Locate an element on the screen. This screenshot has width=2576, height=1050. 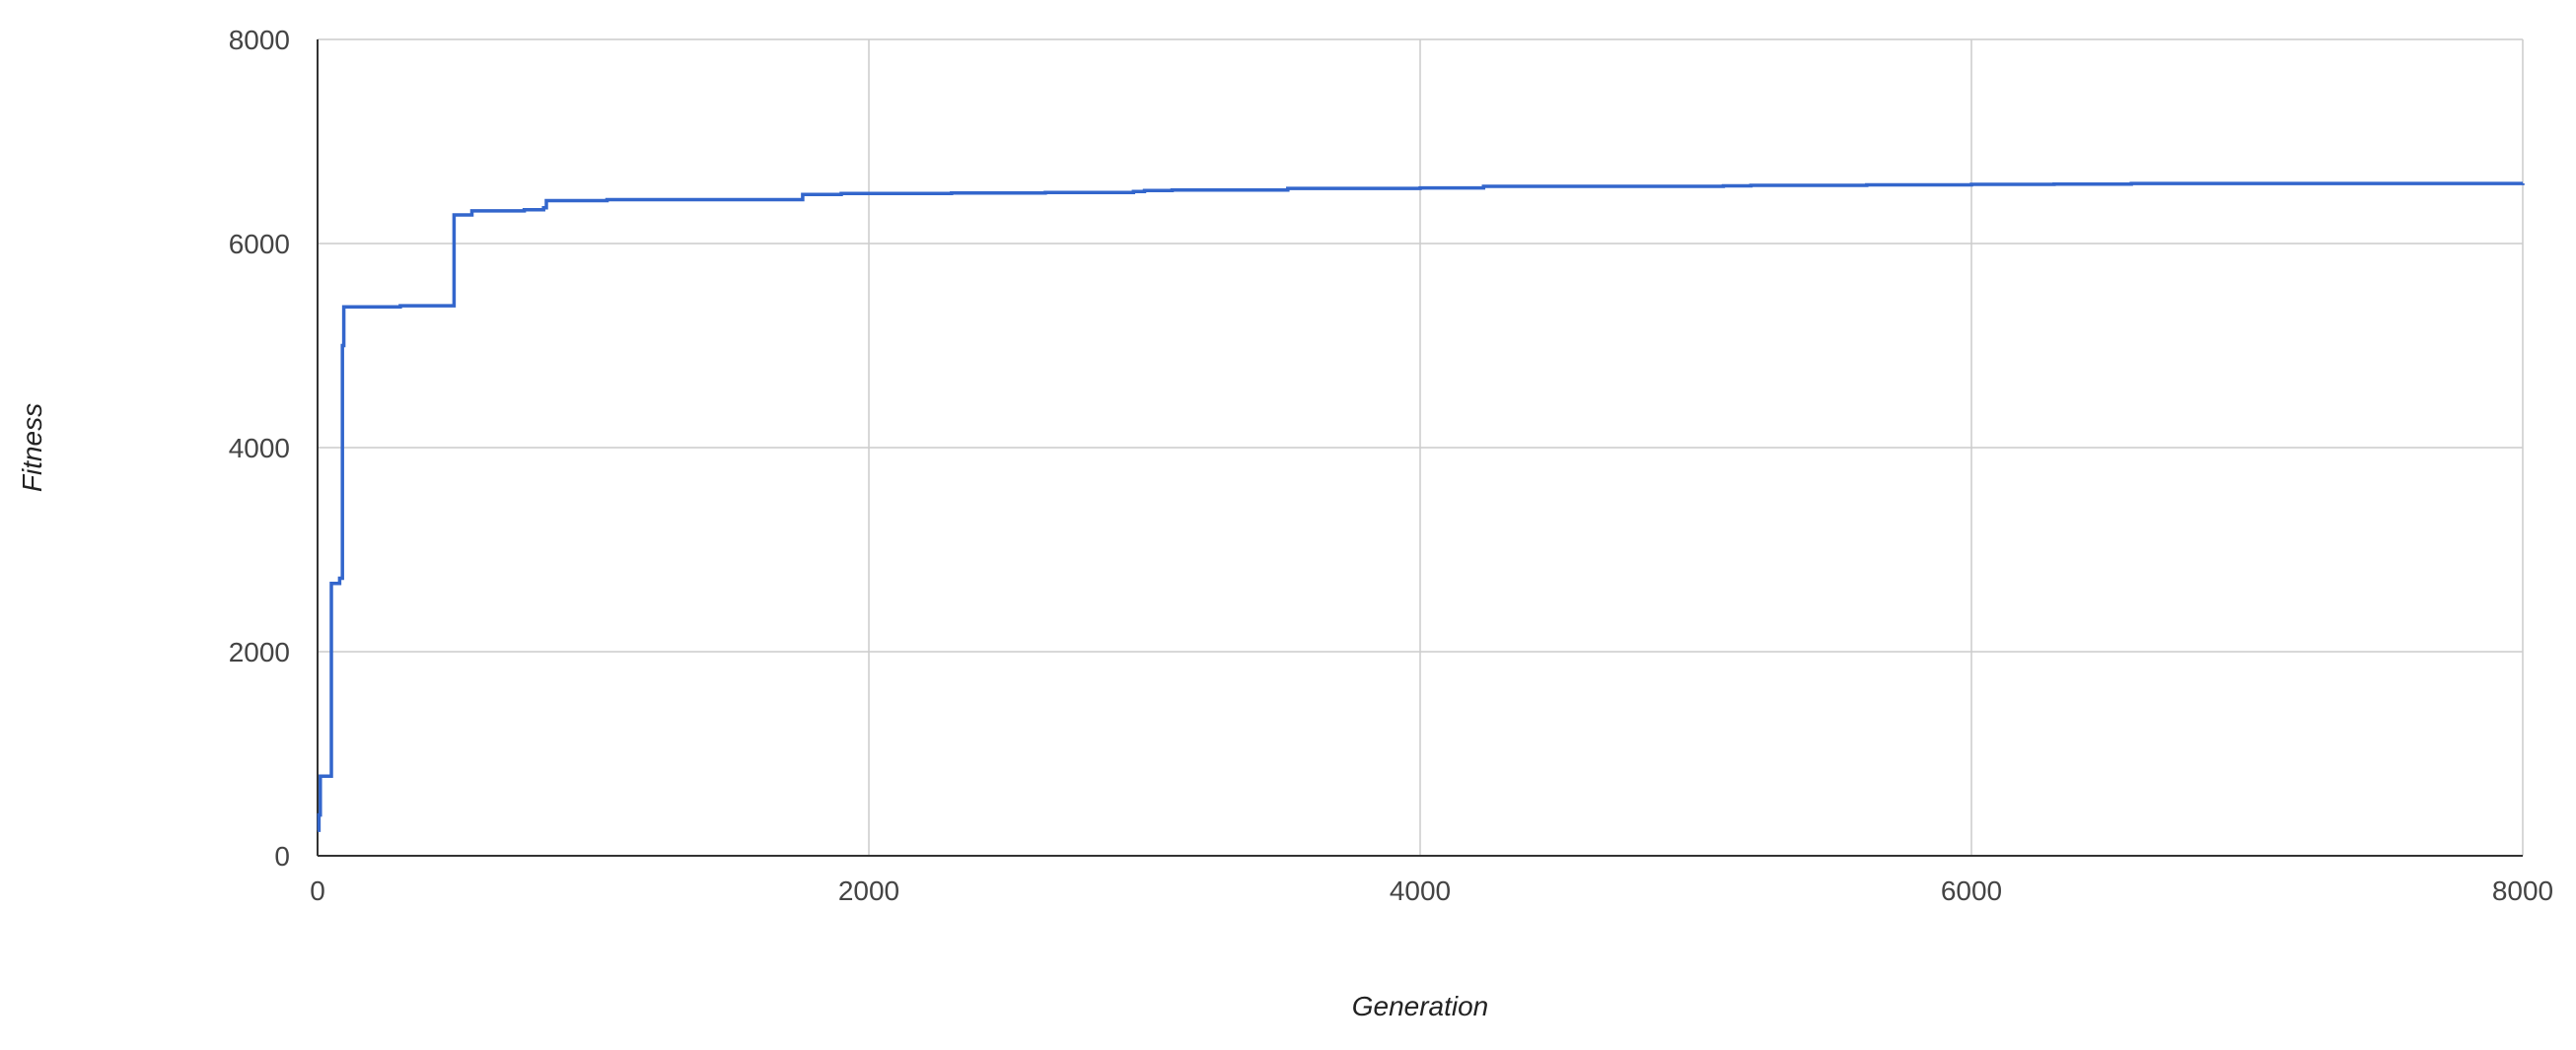
y-tick-label: 6000 is located at coordinates (259, 244).